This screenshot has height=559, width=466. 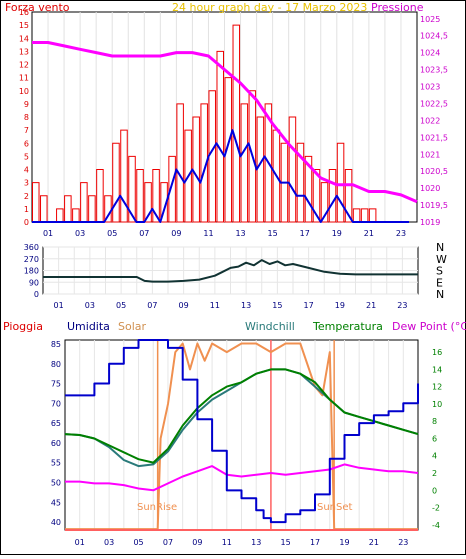 What do you see at coordinates (109, 542) in the screenshot?
I see `bottom-x-tick-label: 03` at bounding box center [109, 542].